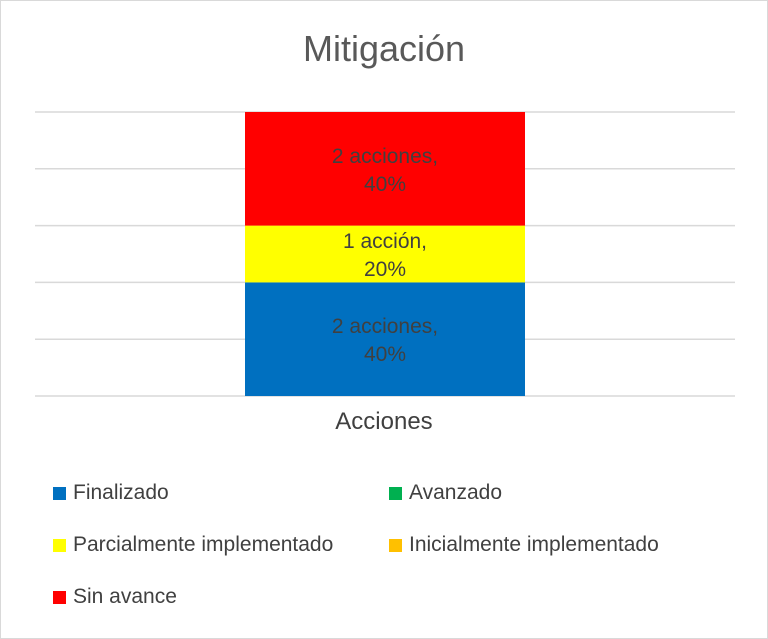 This screenshot has width=768, height=639. Describe the element at coordinates (403, 611) in the screenshot. I see `legend-row-3: Sin avance` at that location.